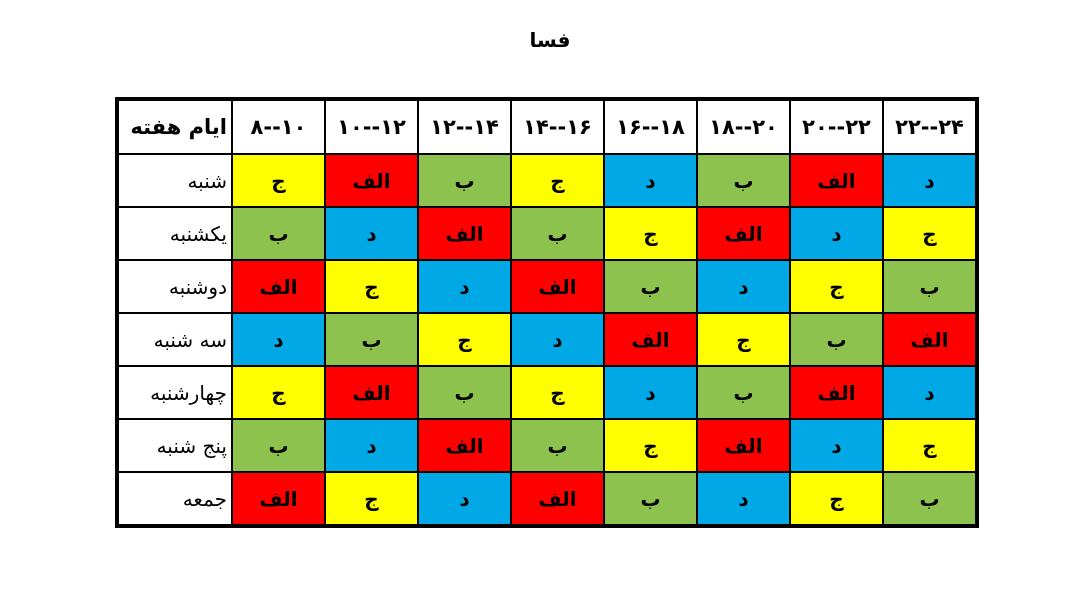 The width and height of the screenshot is (1080, 594). I want to click on time-slot: ۱۴--۱۶, so click(557, 127).